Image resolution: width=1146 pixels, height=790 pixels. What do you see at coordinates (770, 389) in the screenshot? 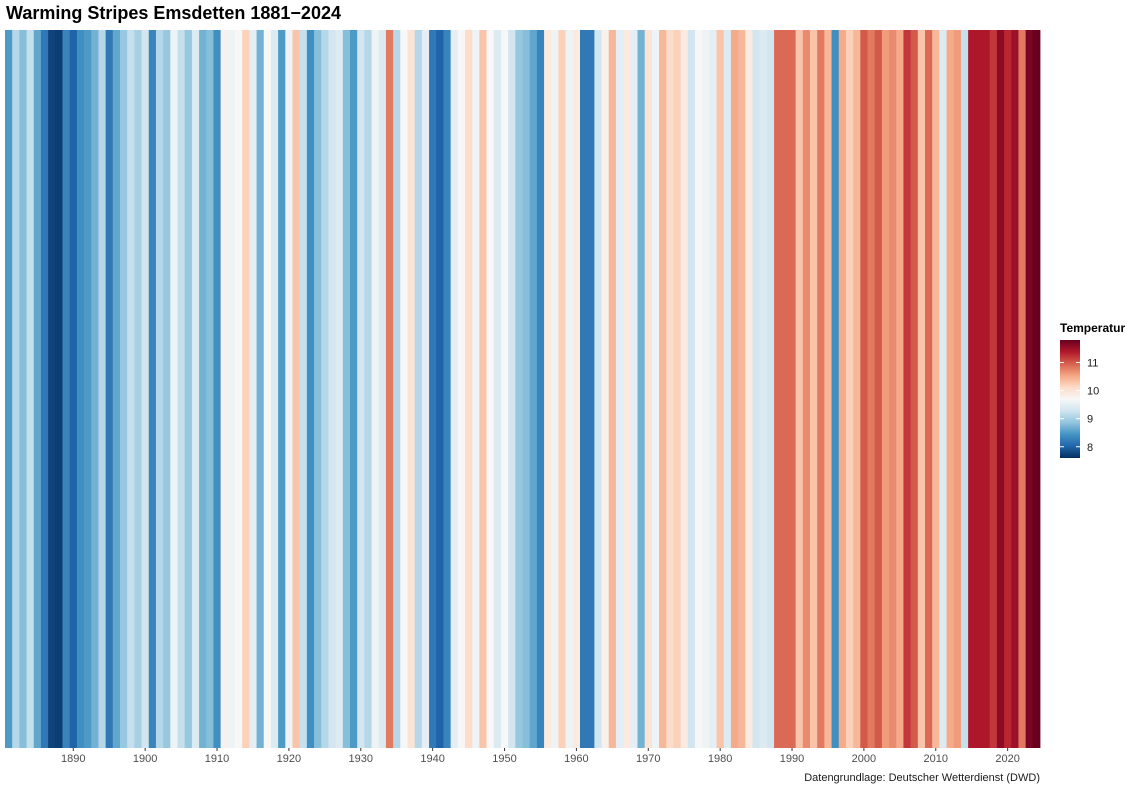
I see `stripe-1987` at bounding box center [770, 389].